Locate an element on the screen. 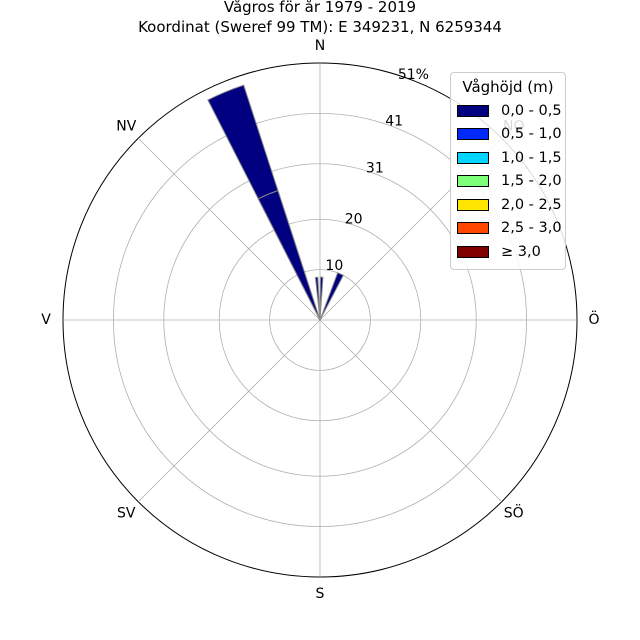  wind-rose-bars is located at coordinates (275, 202).